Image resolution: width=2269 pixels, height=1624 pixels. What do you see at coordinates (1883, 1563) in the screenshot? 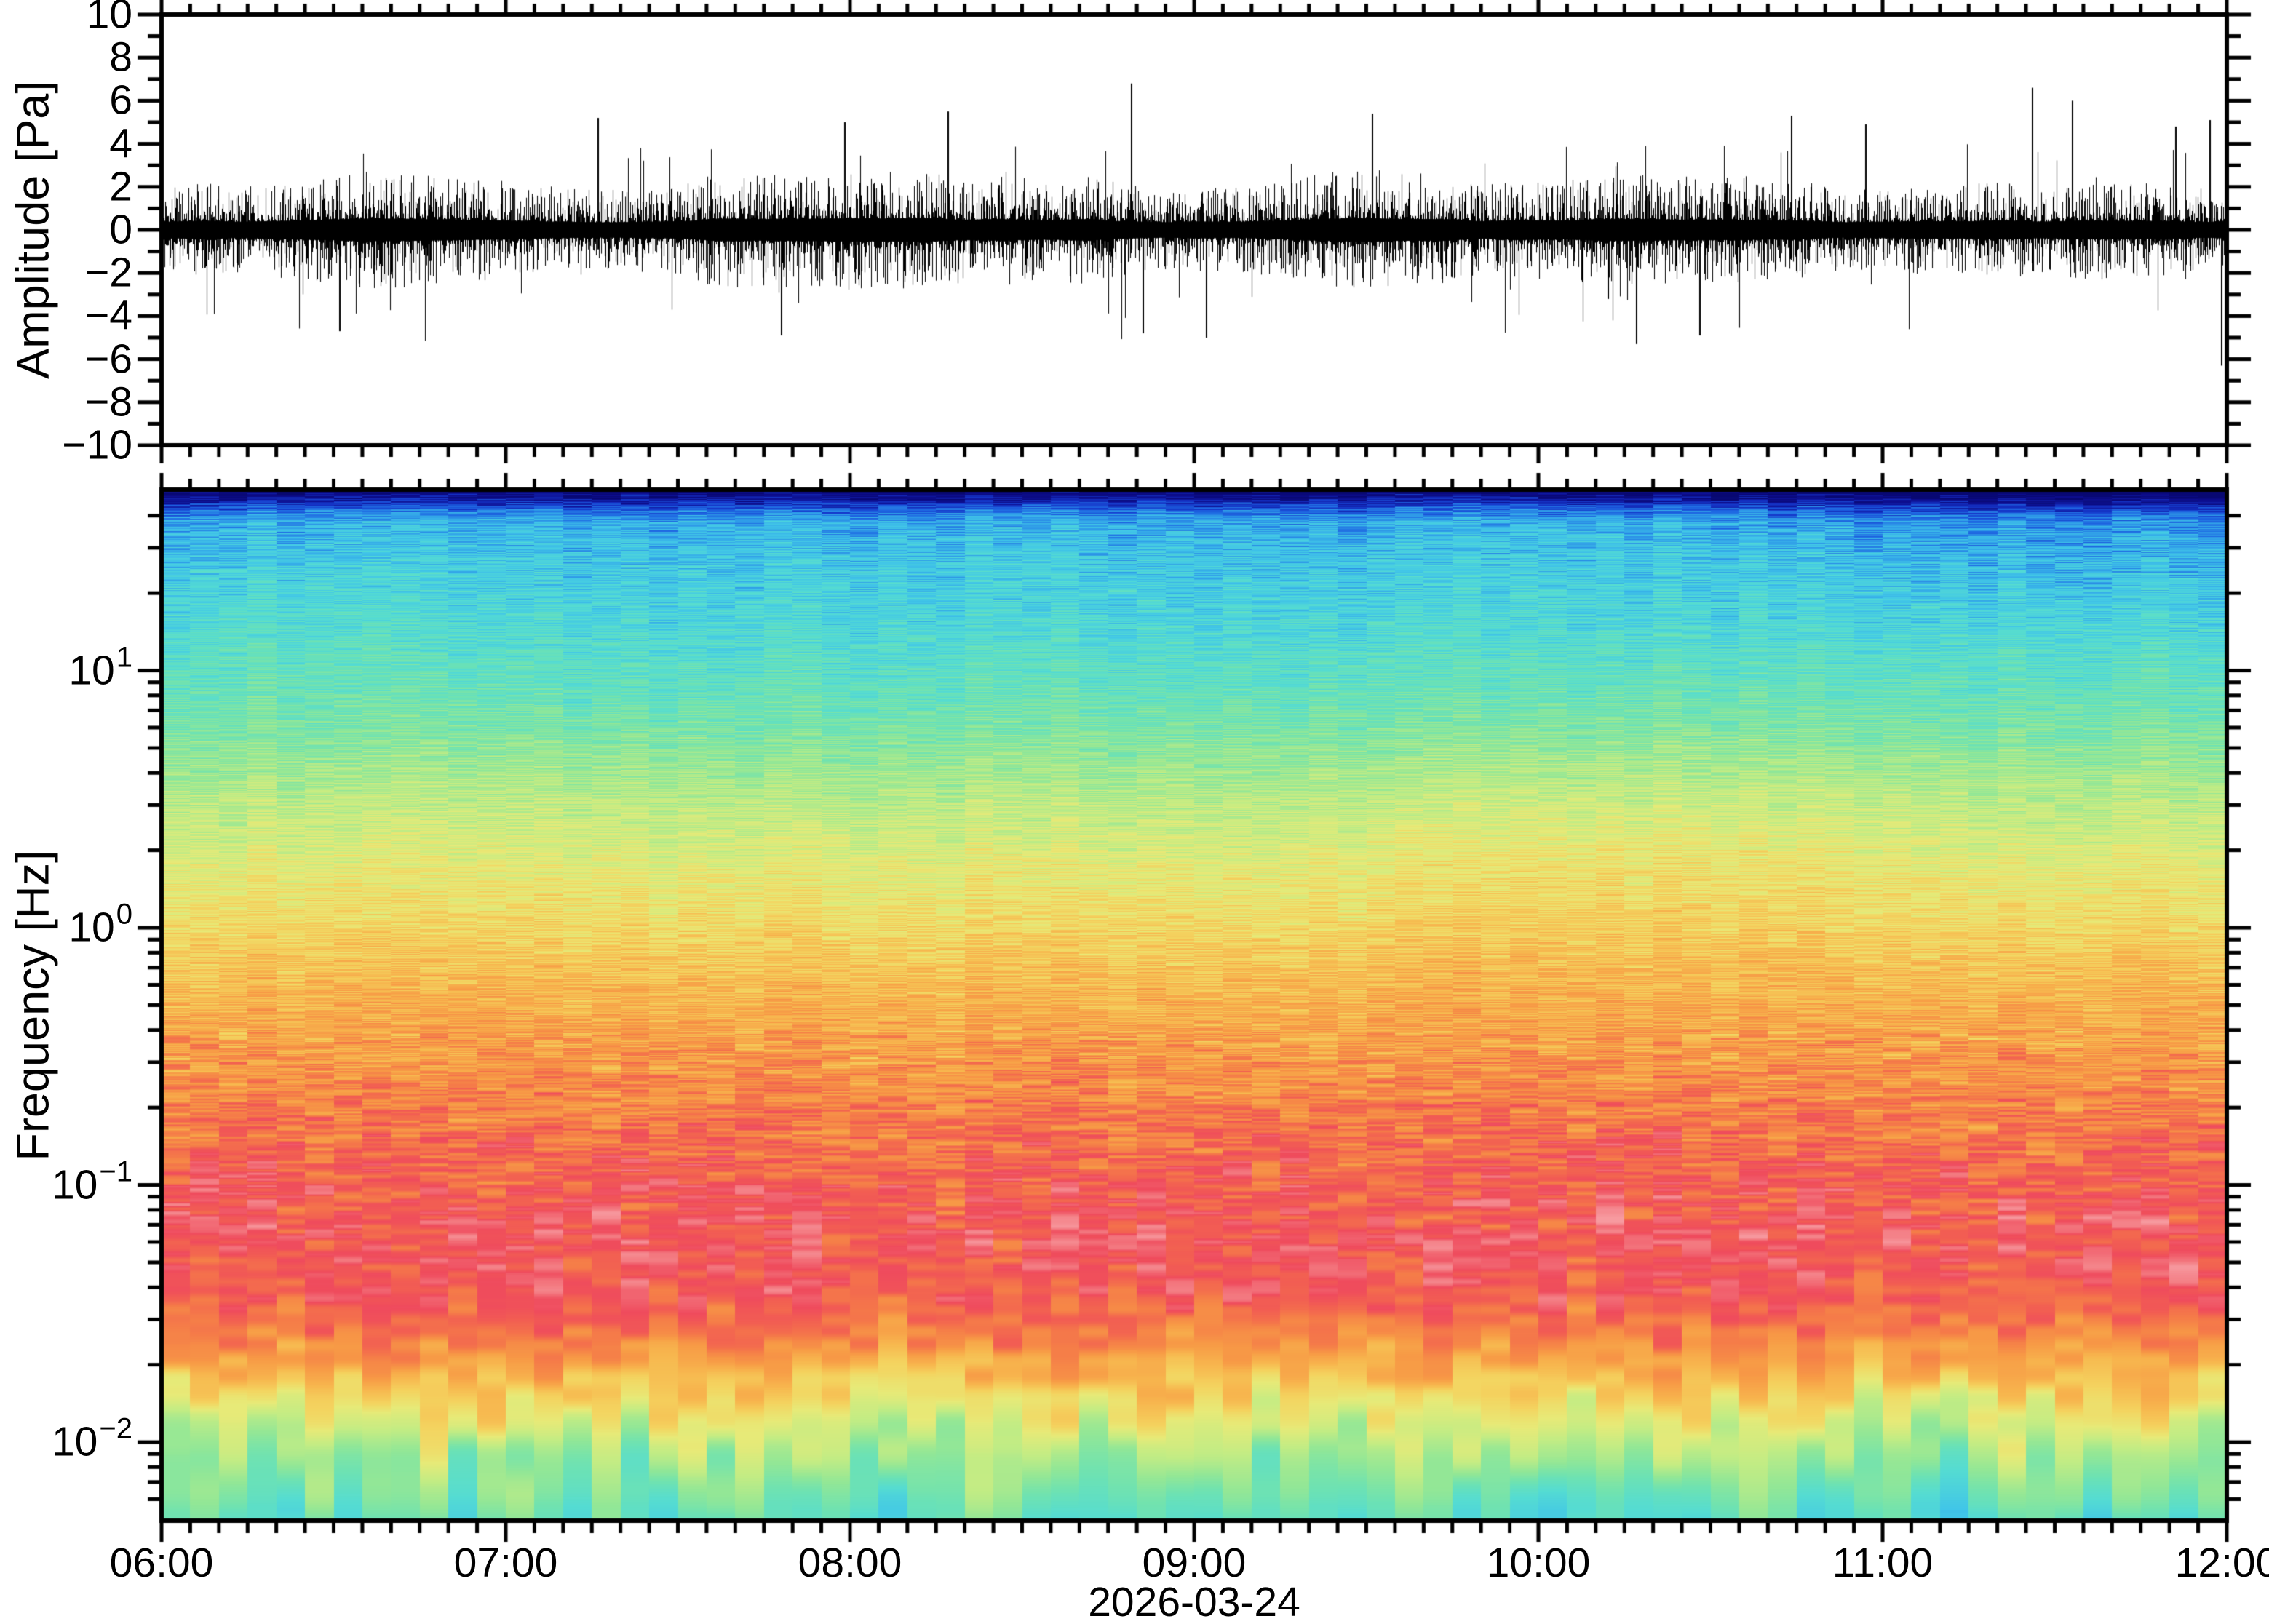
I see `time-tick-label: 11:00` at bounding box center [1883, 1563].